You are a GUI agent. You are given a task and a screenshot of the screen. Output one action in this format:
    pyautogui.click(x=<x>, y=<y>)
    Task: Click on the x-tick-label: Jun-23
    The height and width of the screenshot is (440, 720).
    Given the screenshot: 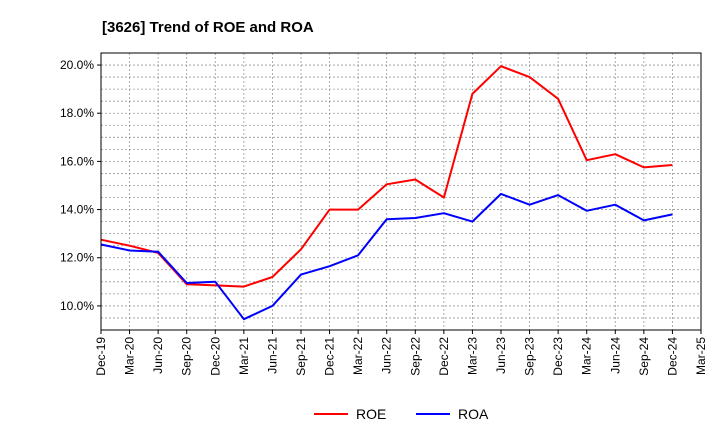 What is the action you would take?
    pyautogui.click(x=501, y=355)
    